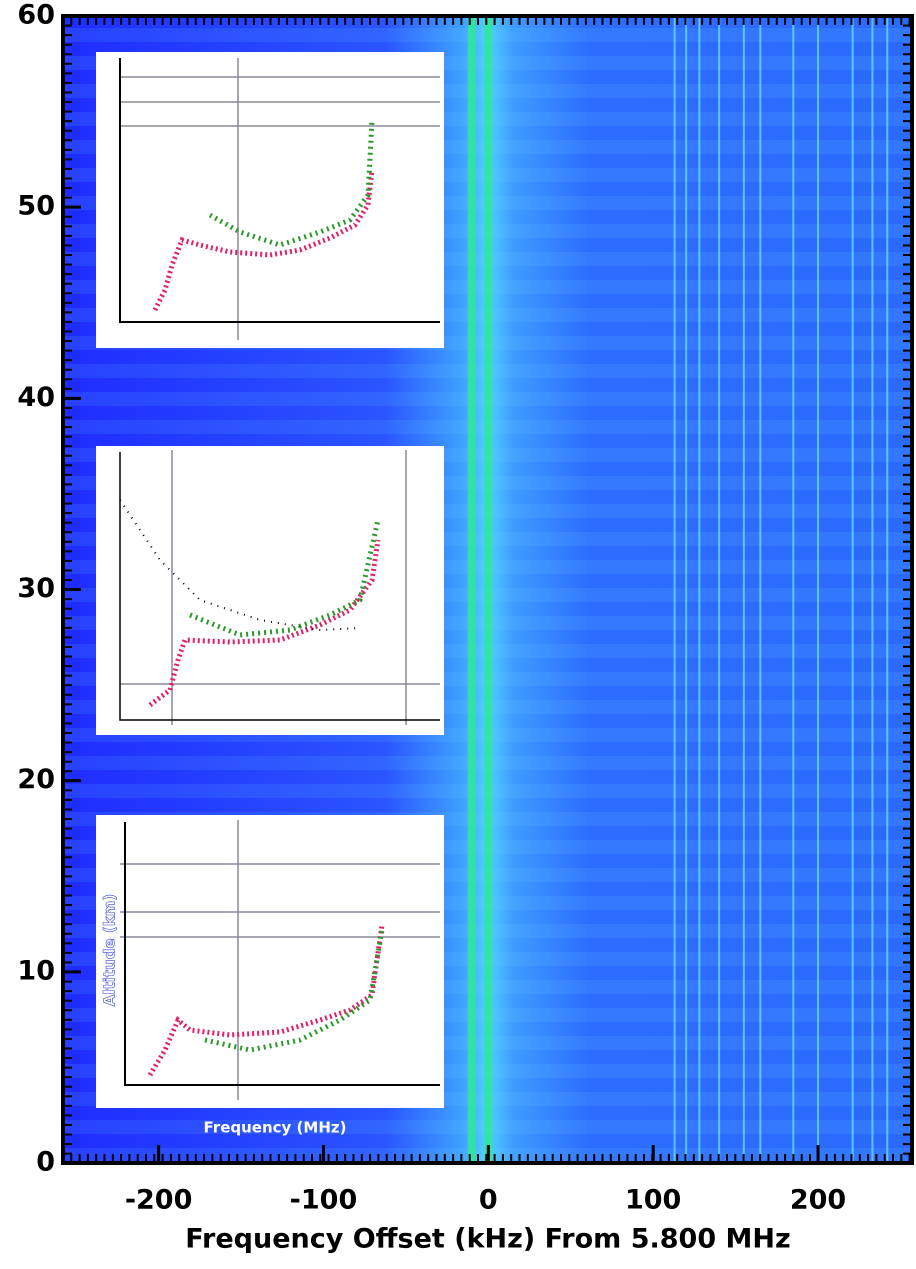  I want to click on x-tick-label: 100, so click(653, 1200).